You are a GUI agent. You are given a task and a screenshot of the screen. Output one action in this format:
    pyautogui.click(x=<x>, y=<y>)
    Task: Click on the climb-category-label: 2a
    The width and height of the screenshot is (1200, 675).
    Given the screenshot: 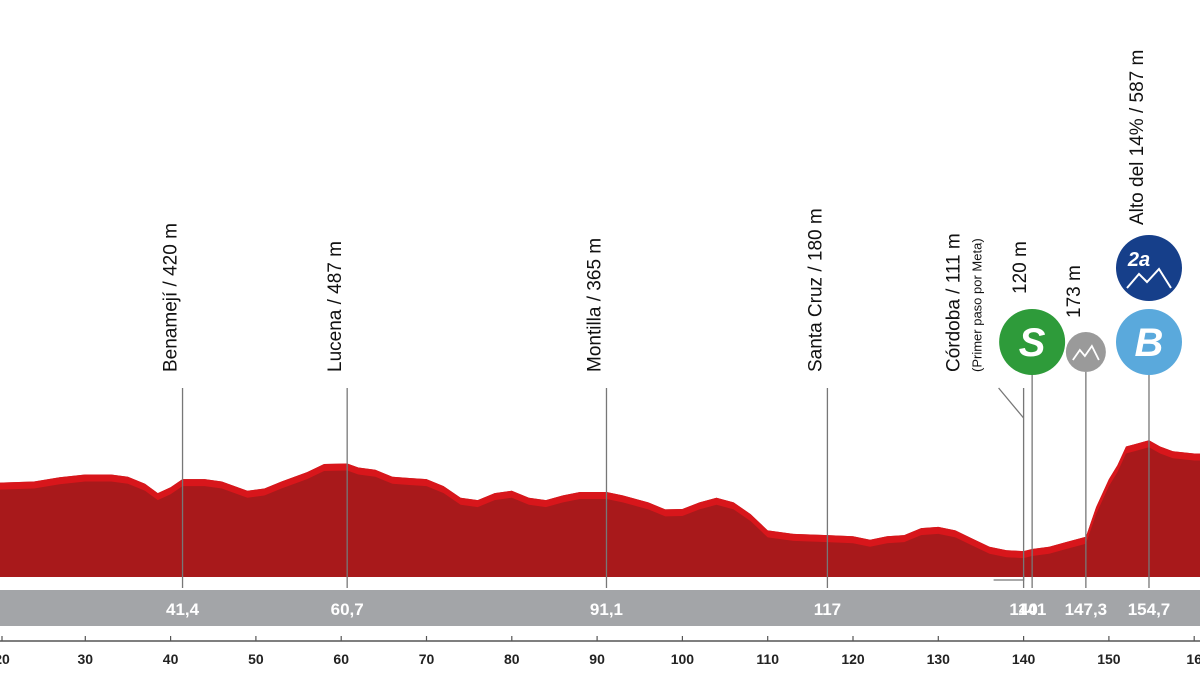 What is the action you would take?
    pyautogui.click(x=1138, y=260)
    